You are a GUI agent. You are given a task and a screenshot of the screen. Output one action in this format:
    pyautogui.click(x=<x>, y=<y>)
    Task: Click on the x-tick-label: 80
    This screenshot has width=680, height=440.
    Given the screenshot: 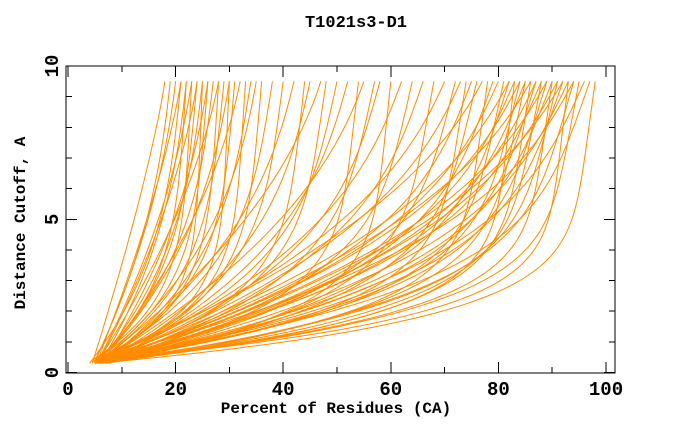 What is the action you would take?
    pyautogui.click(x=498, y=390)
    